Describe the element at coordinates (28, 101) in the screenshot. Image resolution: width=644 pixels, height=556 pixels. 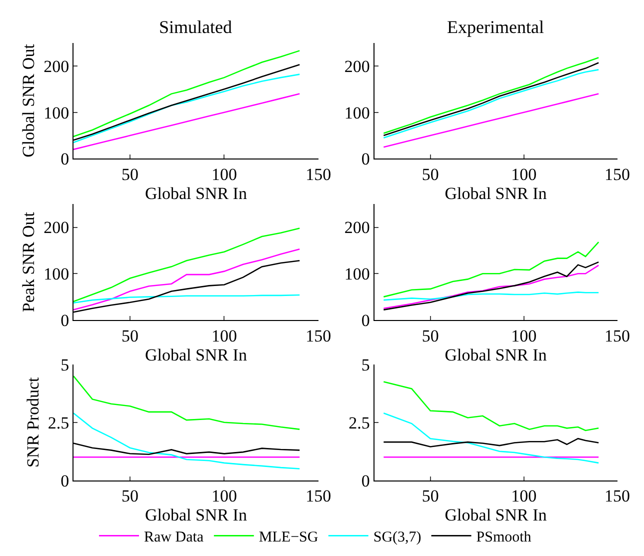
I see `y-axis-title: Global SNR Out` at that location.